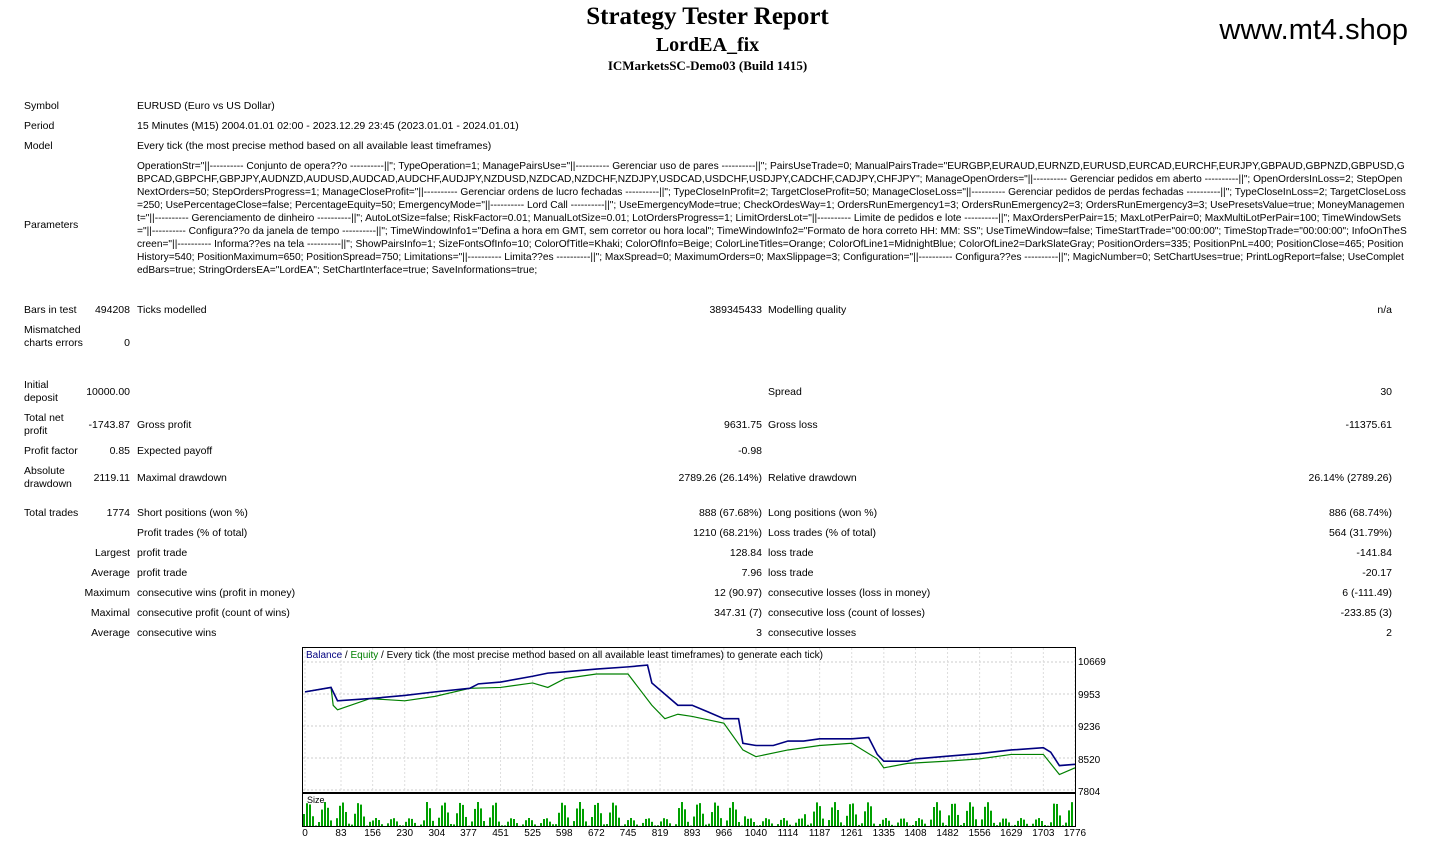  Describe the element at coordinates (689, 810) in the screenshot. I see `size-chart: Size` at that location.